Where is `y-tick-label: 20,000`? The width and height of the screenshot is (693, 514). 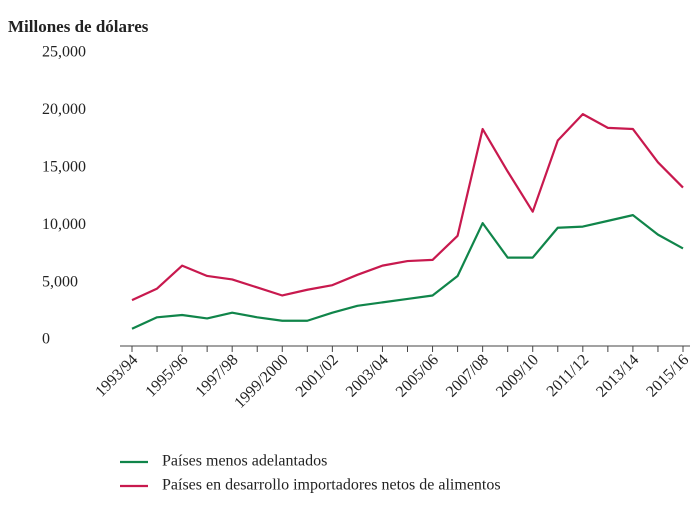
y-tick-label: 20,000 is located at coordinates (64, 109).